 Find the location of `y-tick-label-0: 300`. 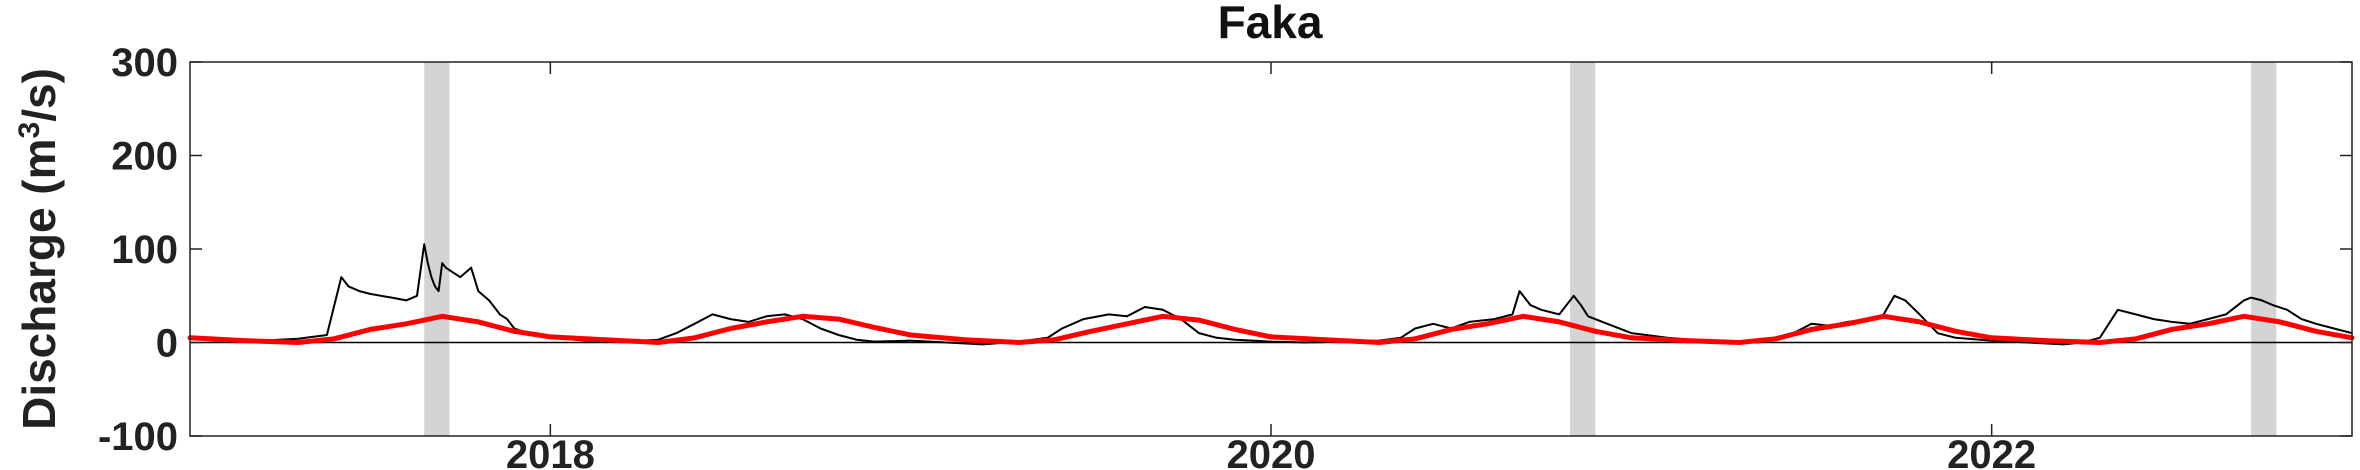

y-tick-label-0: 300 is located at coordinates (144, 63).